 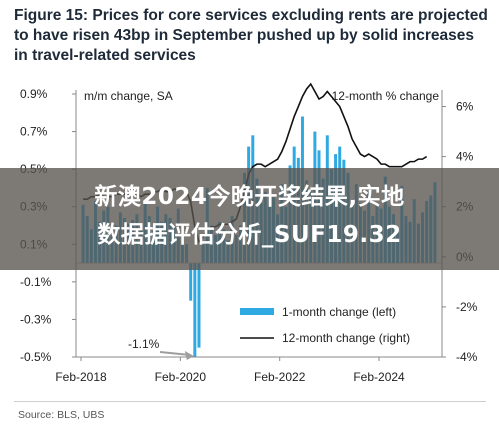 What do you see at coordinates (189, 355) in the screenshot?
I see `annotation-arrowhead` at bounding box center [189, 355].